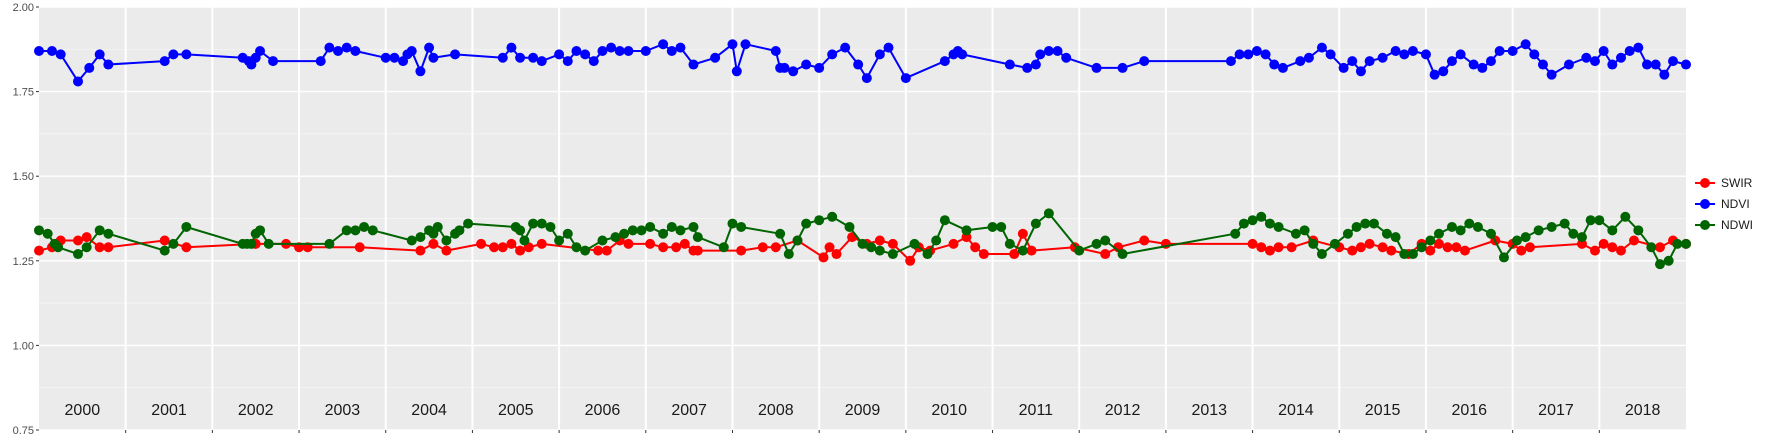 The height and width of the screenshot is (442, 1773). I want to click on year-label: 2010, so click(949, 410).